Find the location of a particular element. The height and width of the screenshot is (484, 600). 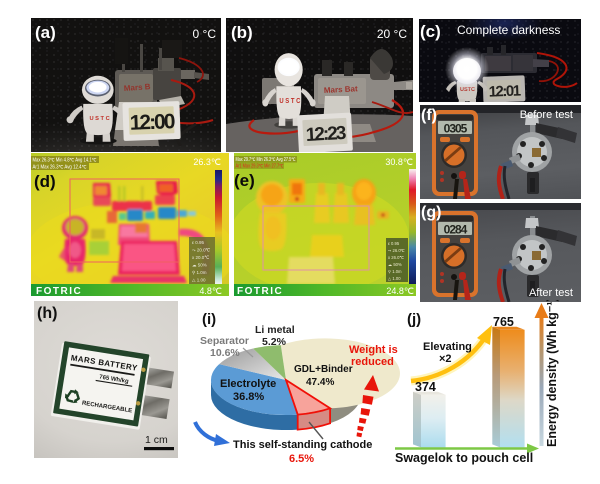

svg-text: 374 is located at coordinates (425, 387).